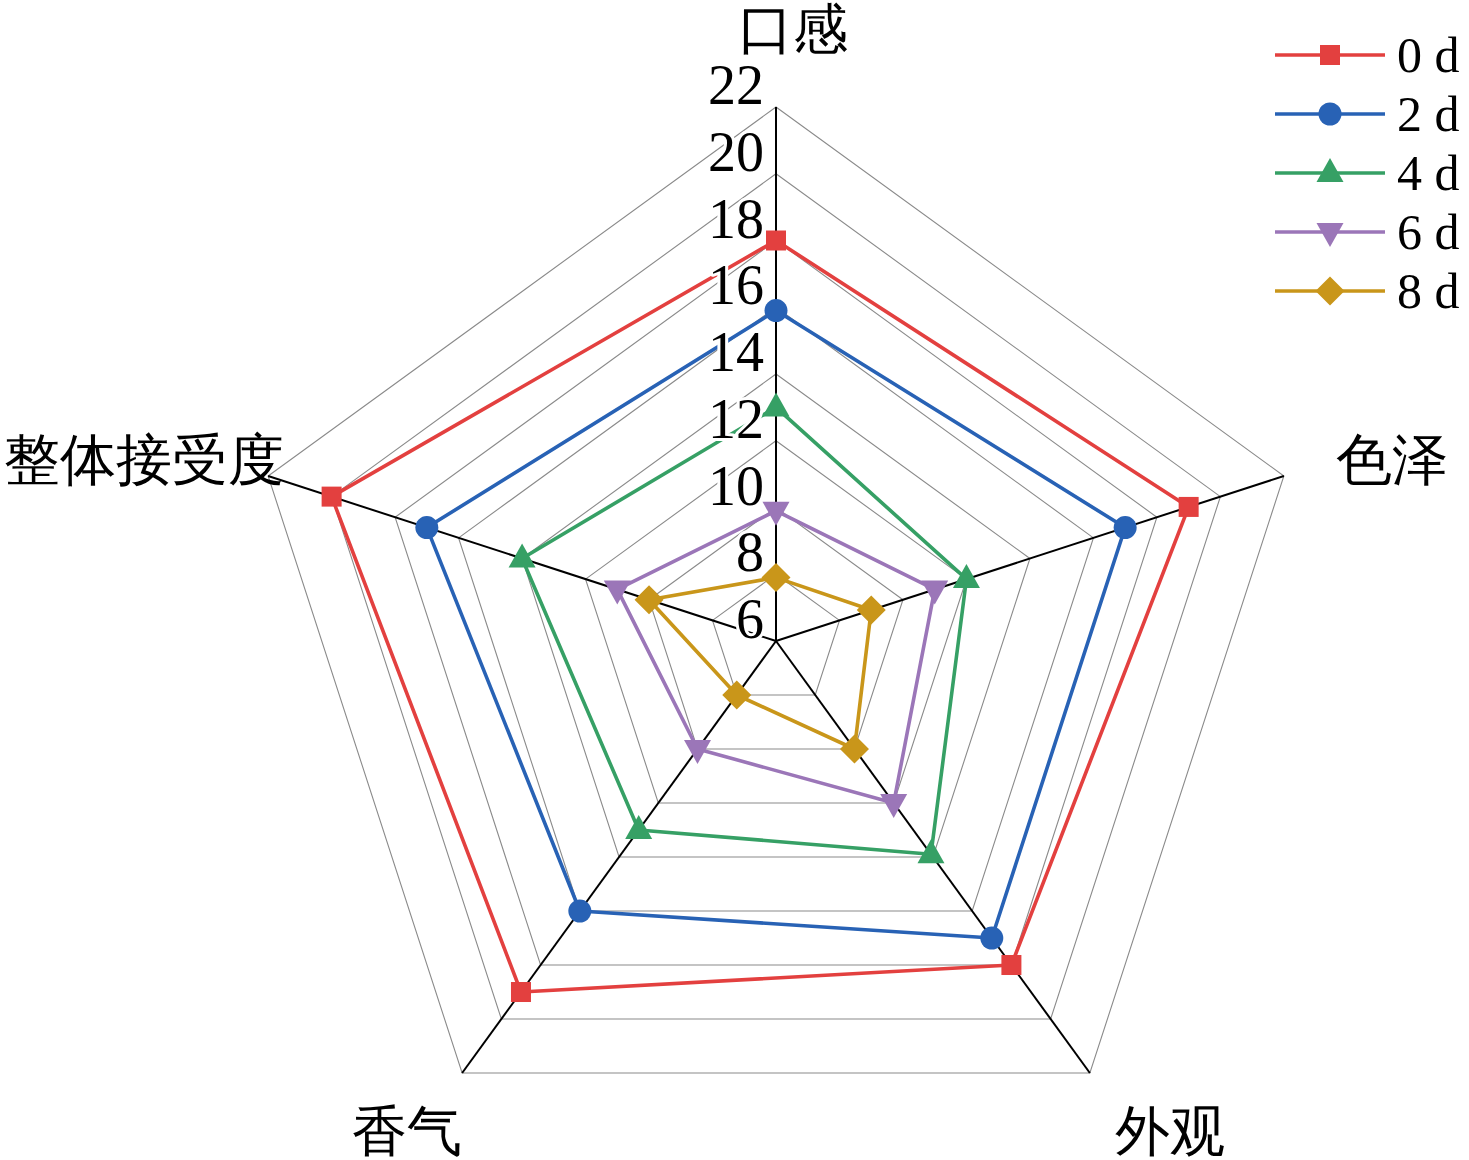 The image size is (1469, 1160). Describe the element at coordinates (407, 1130) in the screenshot. I see `category-label: 香气` at that location.